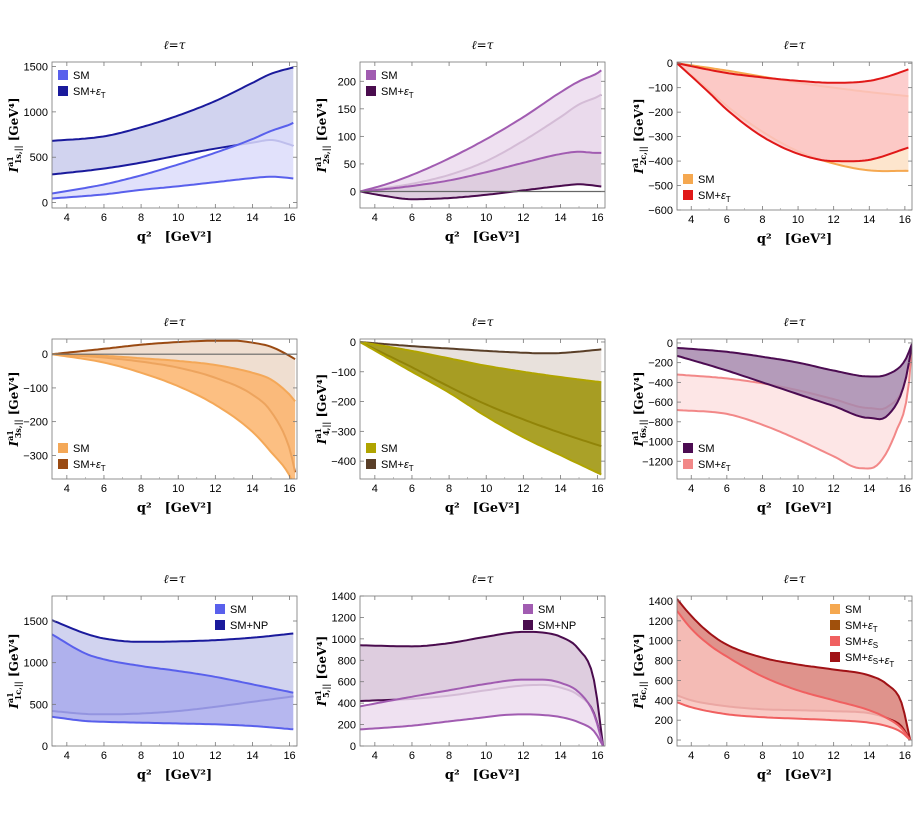 This screenshot has height=829, width=915. What do you see at coordinates (344, 618) in the screenshot?
I see `y-tick-label: 1200` at bounding box center [344, 618].